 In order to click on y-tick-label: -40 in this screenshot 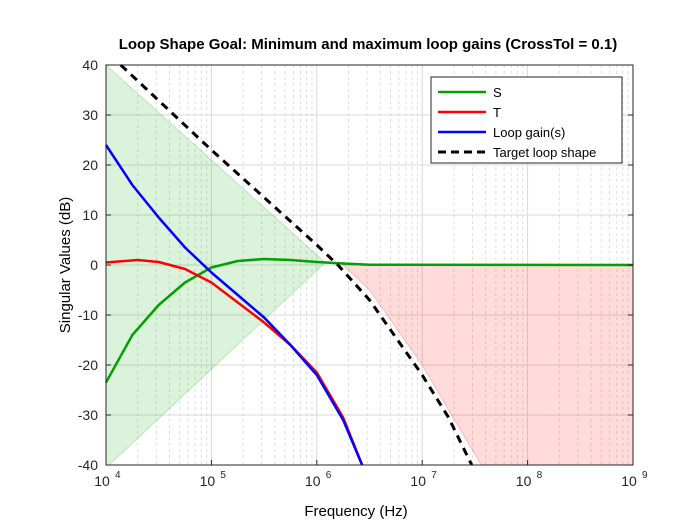, I will do `click(88, 465)`.